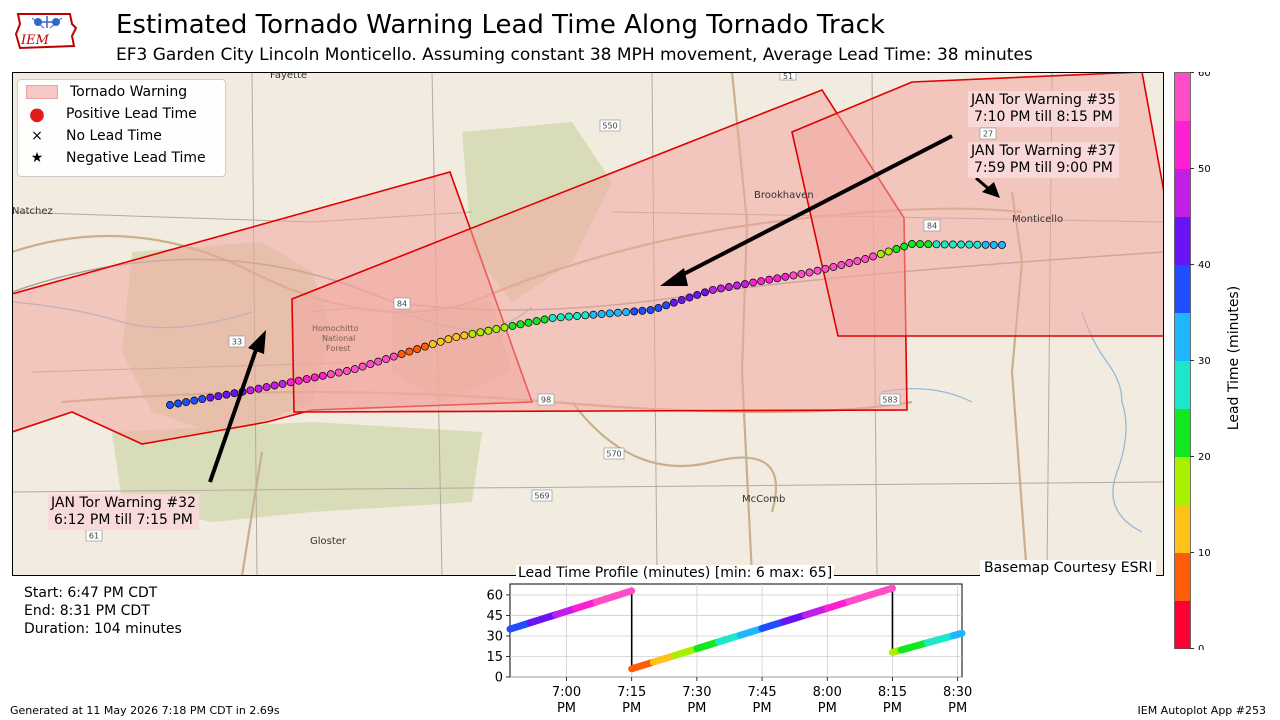 The height and width of the screenshot is (720, 1280). I want to click on callout-title: JAN Tor Warning #32, so click(123, 503).